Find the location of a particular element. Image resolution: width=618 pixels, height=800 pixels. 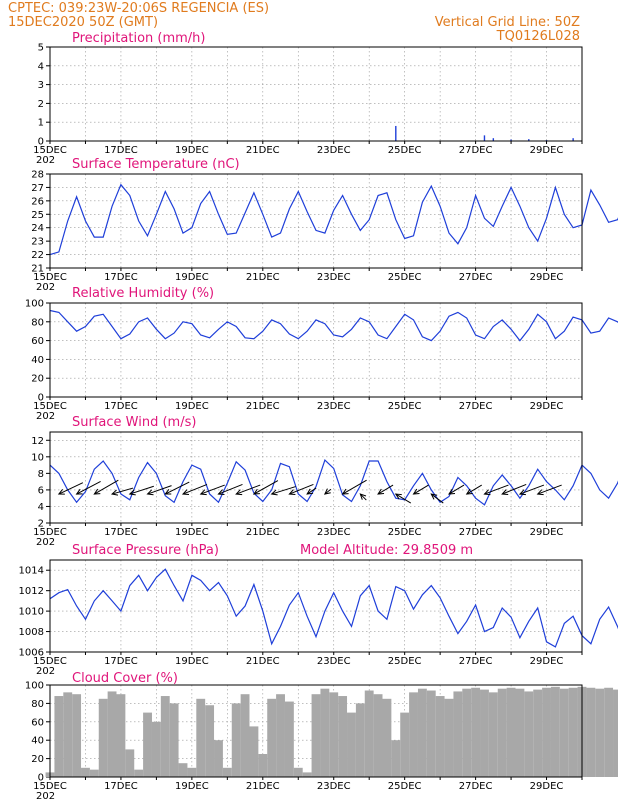

humidity-title: Relative Humidity (%) is located at coordinates (143, 293).